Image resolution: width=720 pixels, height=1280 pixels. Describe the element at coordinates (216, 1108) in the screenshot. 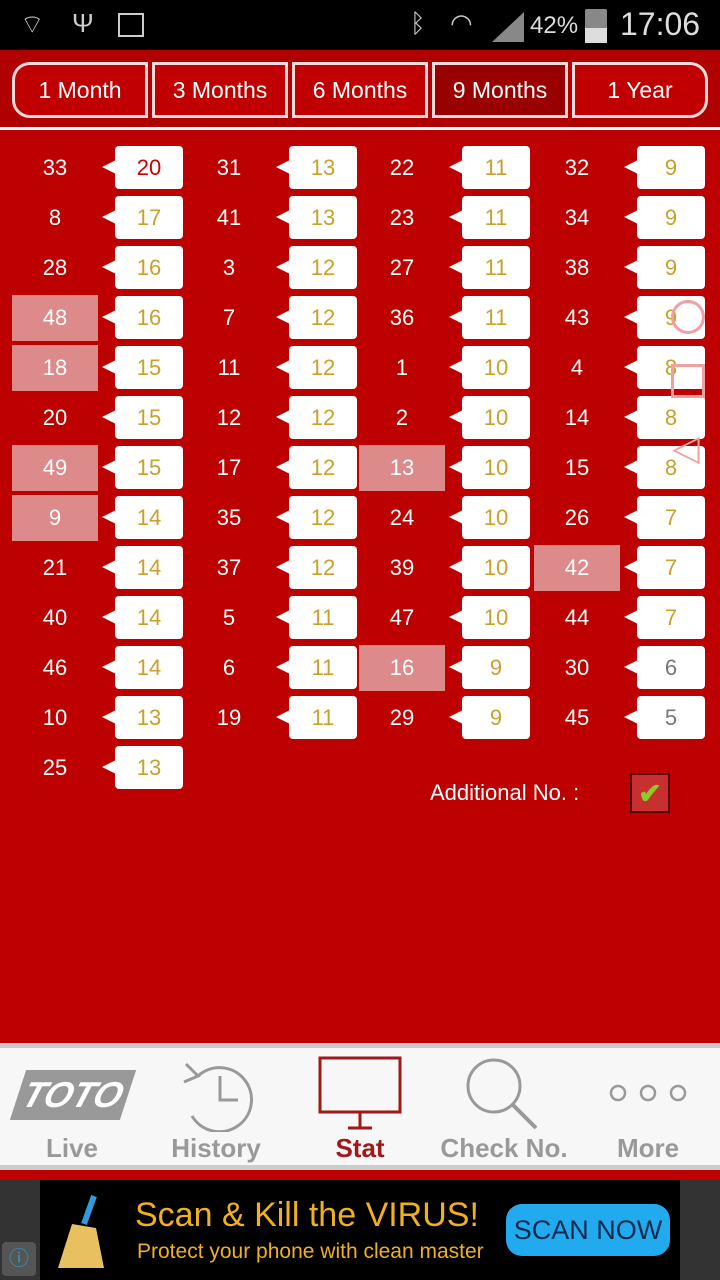

I see `nav-history: History` at that location.